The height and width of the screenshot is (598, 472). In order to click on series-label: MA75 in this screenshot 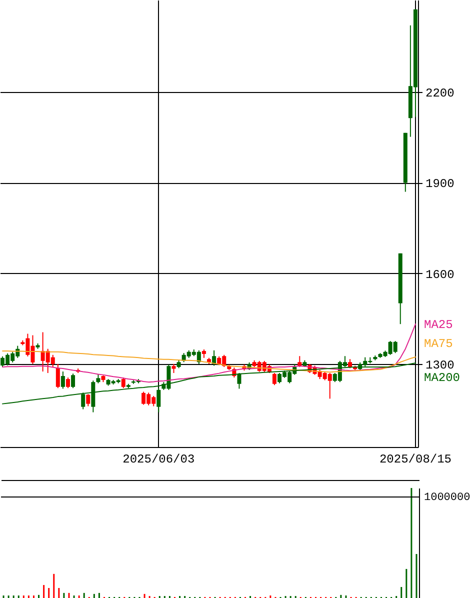, I will do `click(438, 343)`.